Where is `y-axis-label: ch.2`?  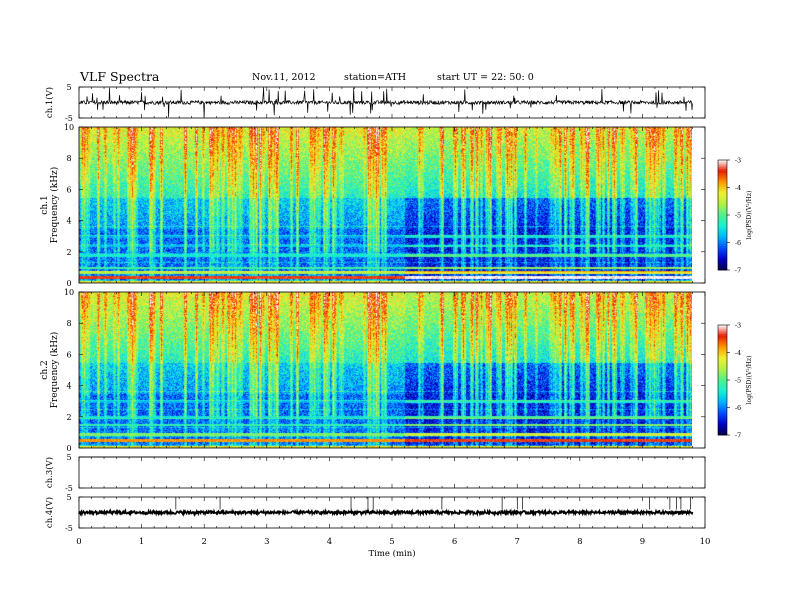 y-axis-label: ch.2 is located at coordinates (45, 369).